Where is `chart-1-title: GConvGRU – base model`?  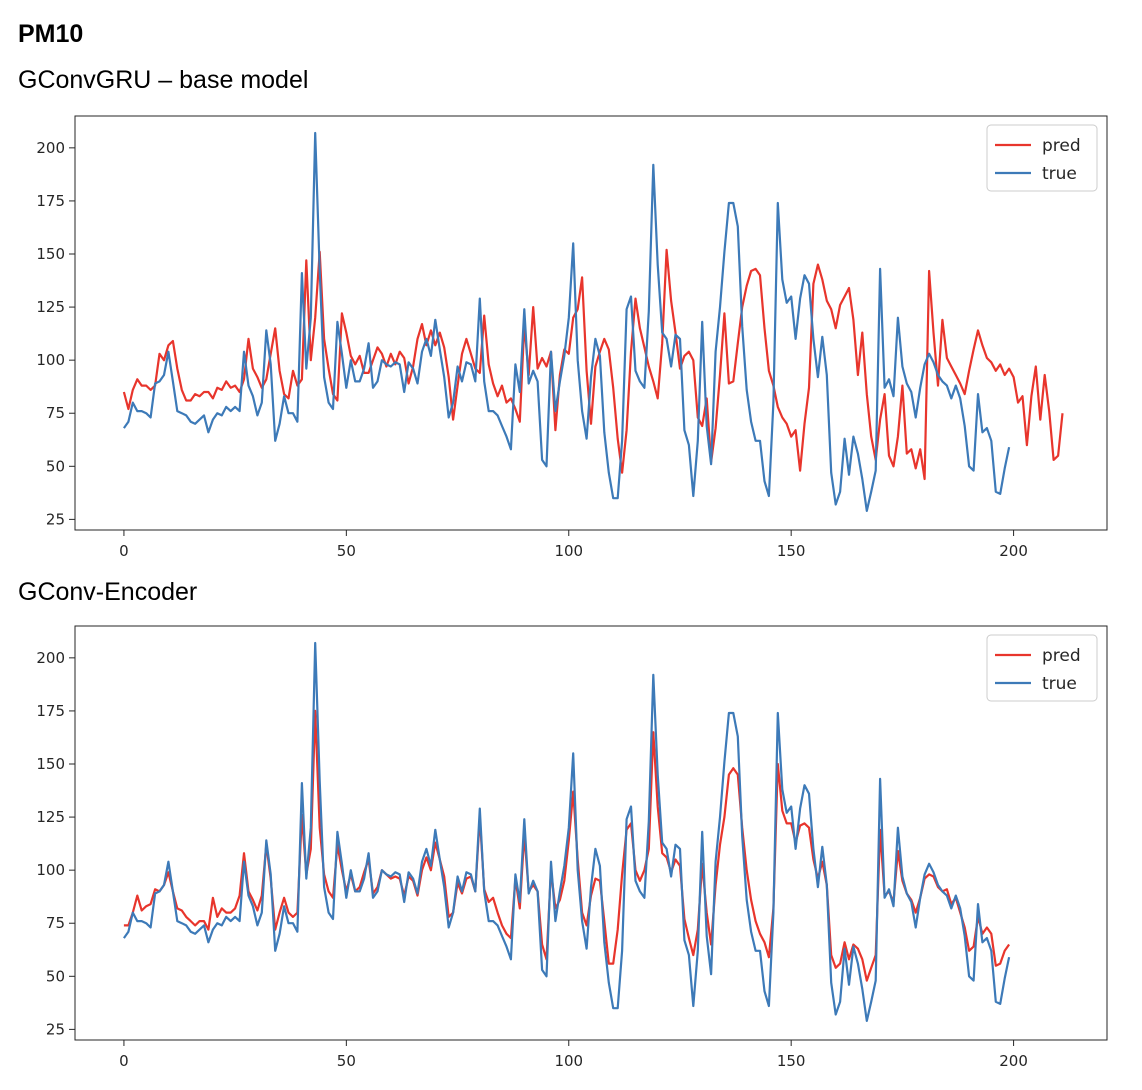 chart-1-title: GConvGRU – base model is located at coordinates (163, 80).